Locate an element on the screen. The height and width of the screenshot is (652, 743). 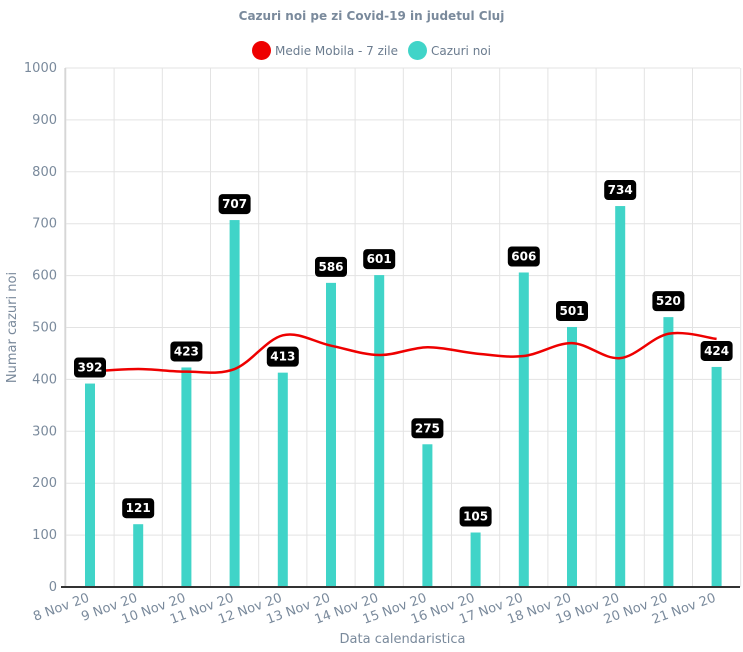
data-label-text-9: 606 is located at coordinates (523, 256).